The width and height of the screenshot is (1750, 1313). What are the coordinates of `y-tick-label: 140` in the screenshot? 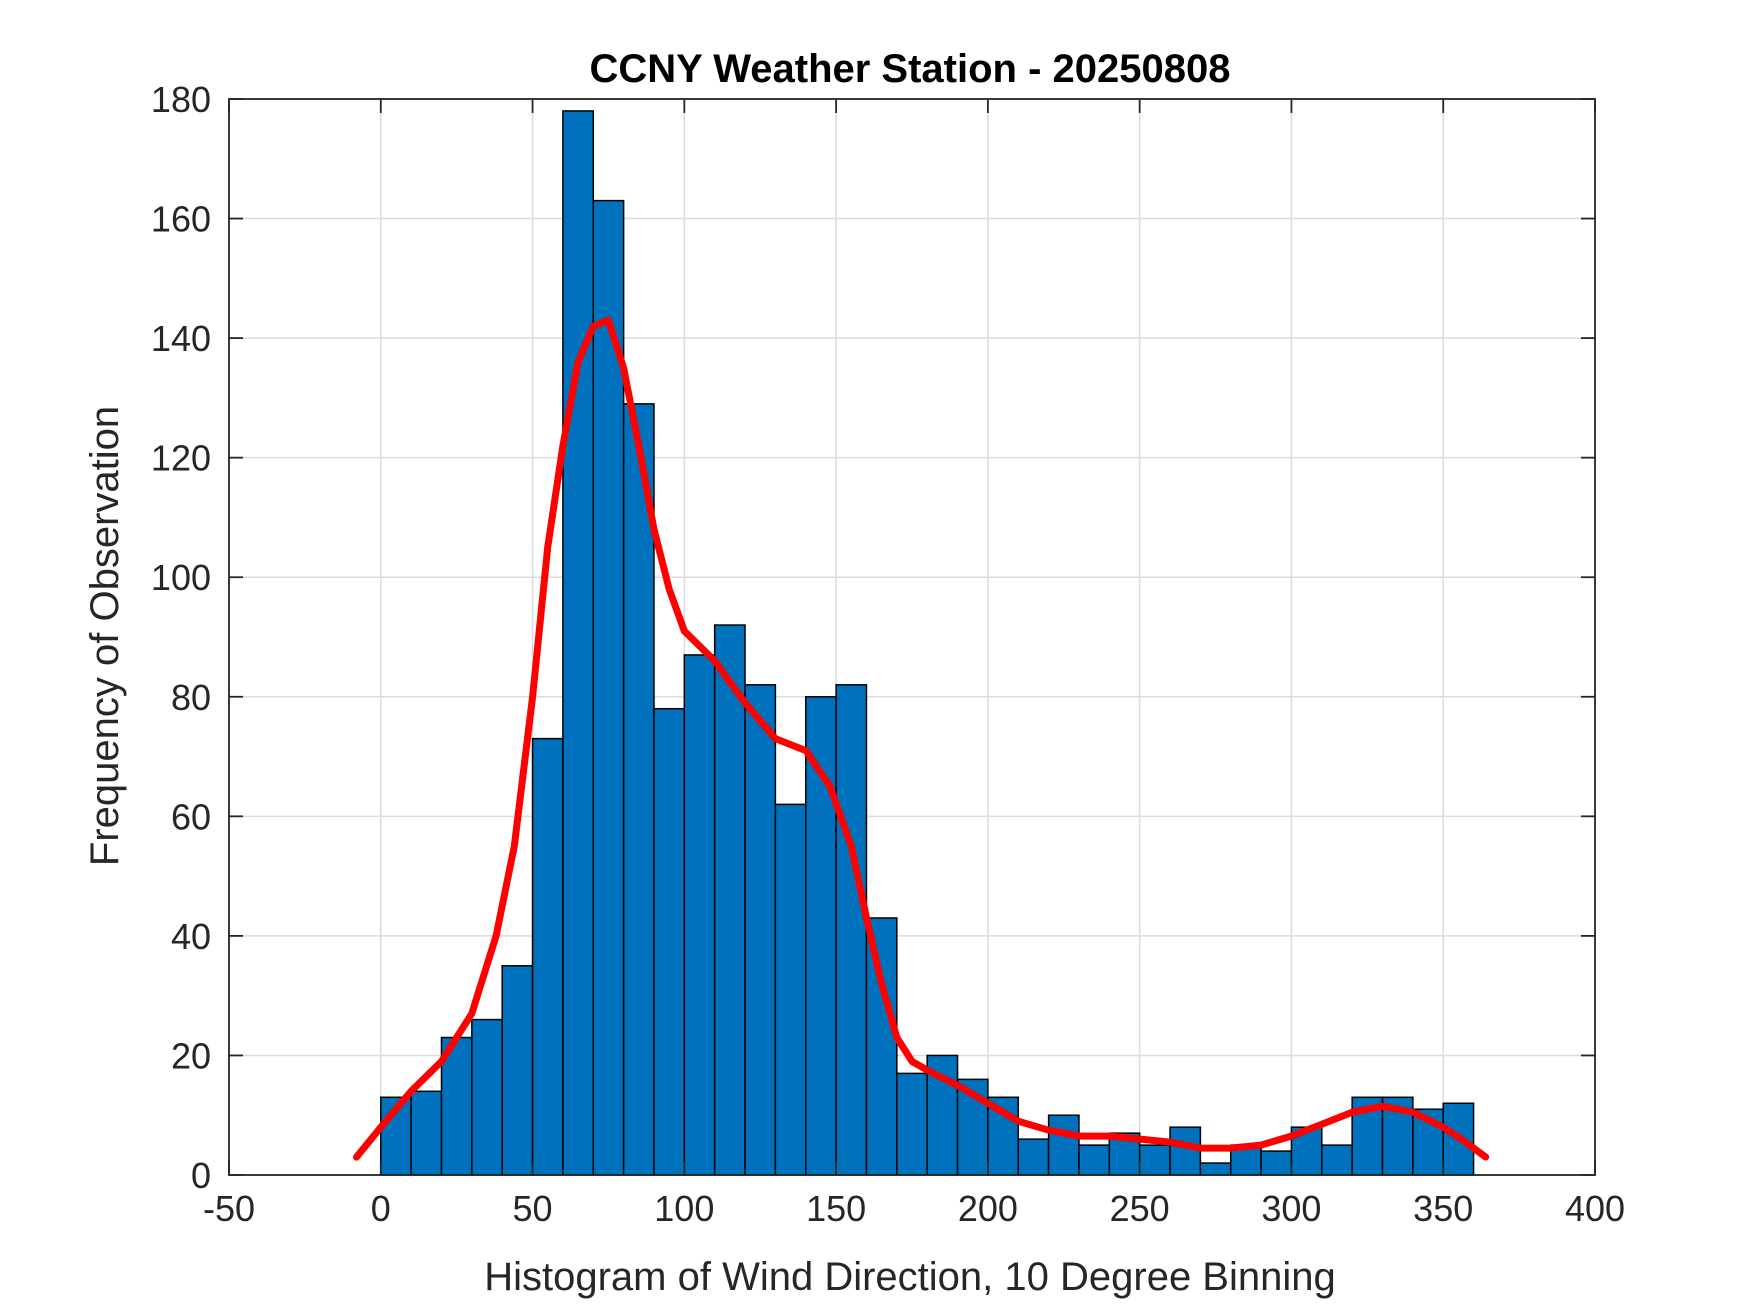 It's located at (181, 338).